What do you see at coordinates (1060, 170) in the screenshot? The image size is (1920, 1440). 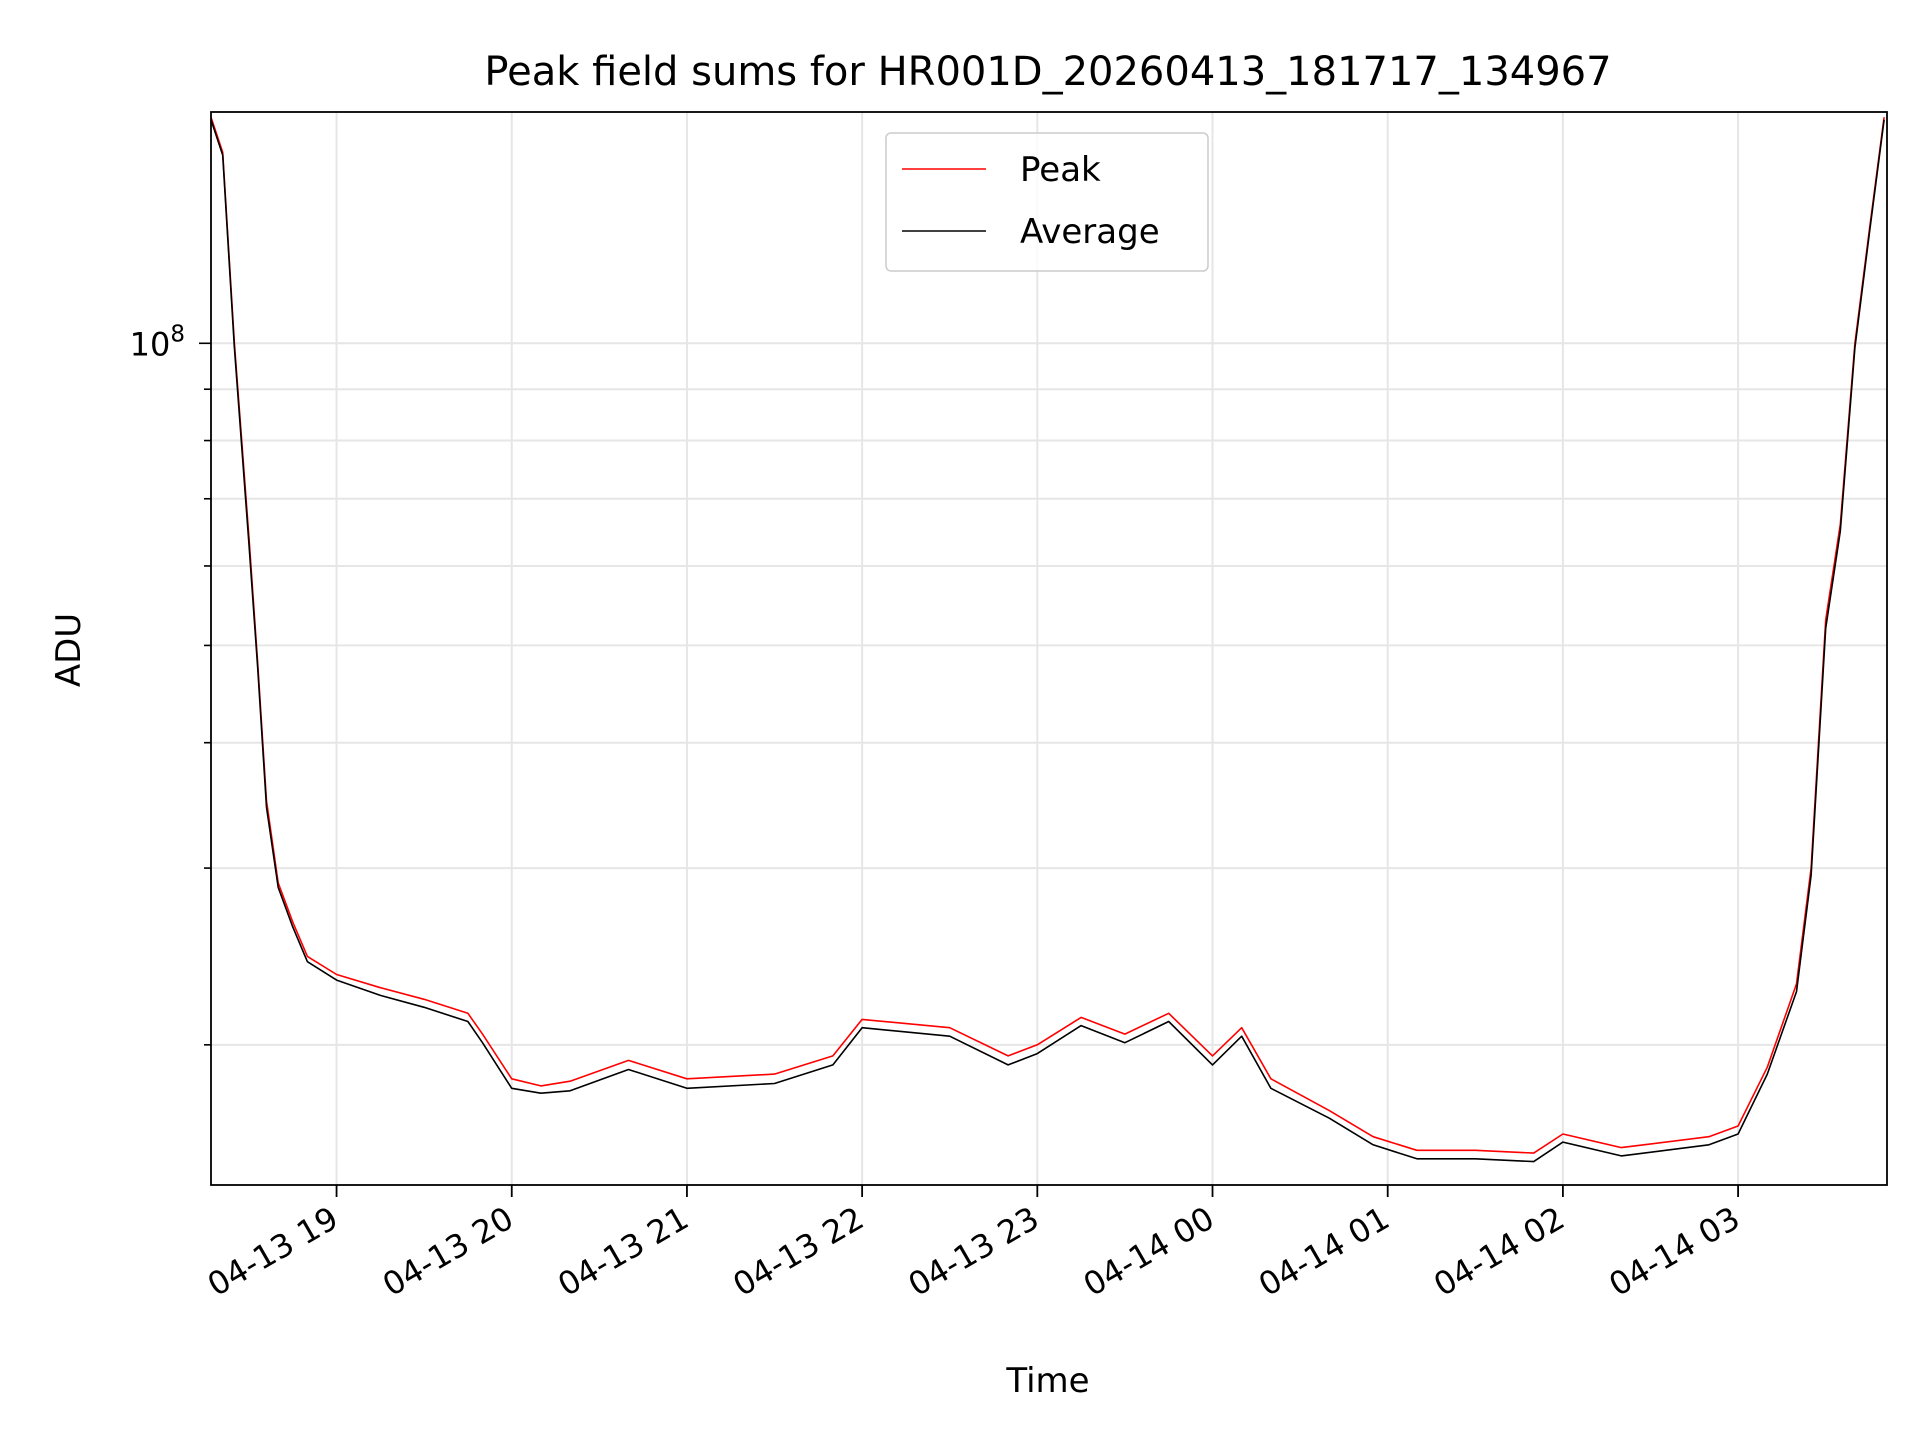 I see `legend-peak-label: Peak` at bounding box center [1060, 170].